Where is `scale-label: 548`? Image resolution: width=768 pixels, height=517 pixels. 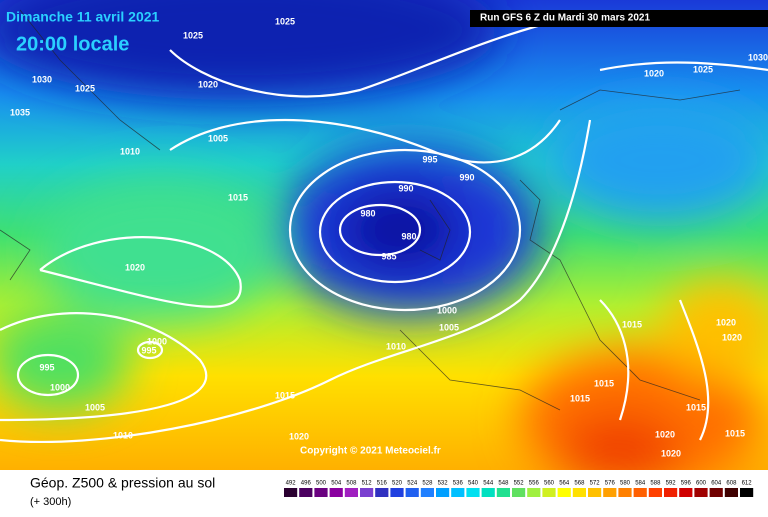
scale-label: 548 is located at coordinates (503, 484).